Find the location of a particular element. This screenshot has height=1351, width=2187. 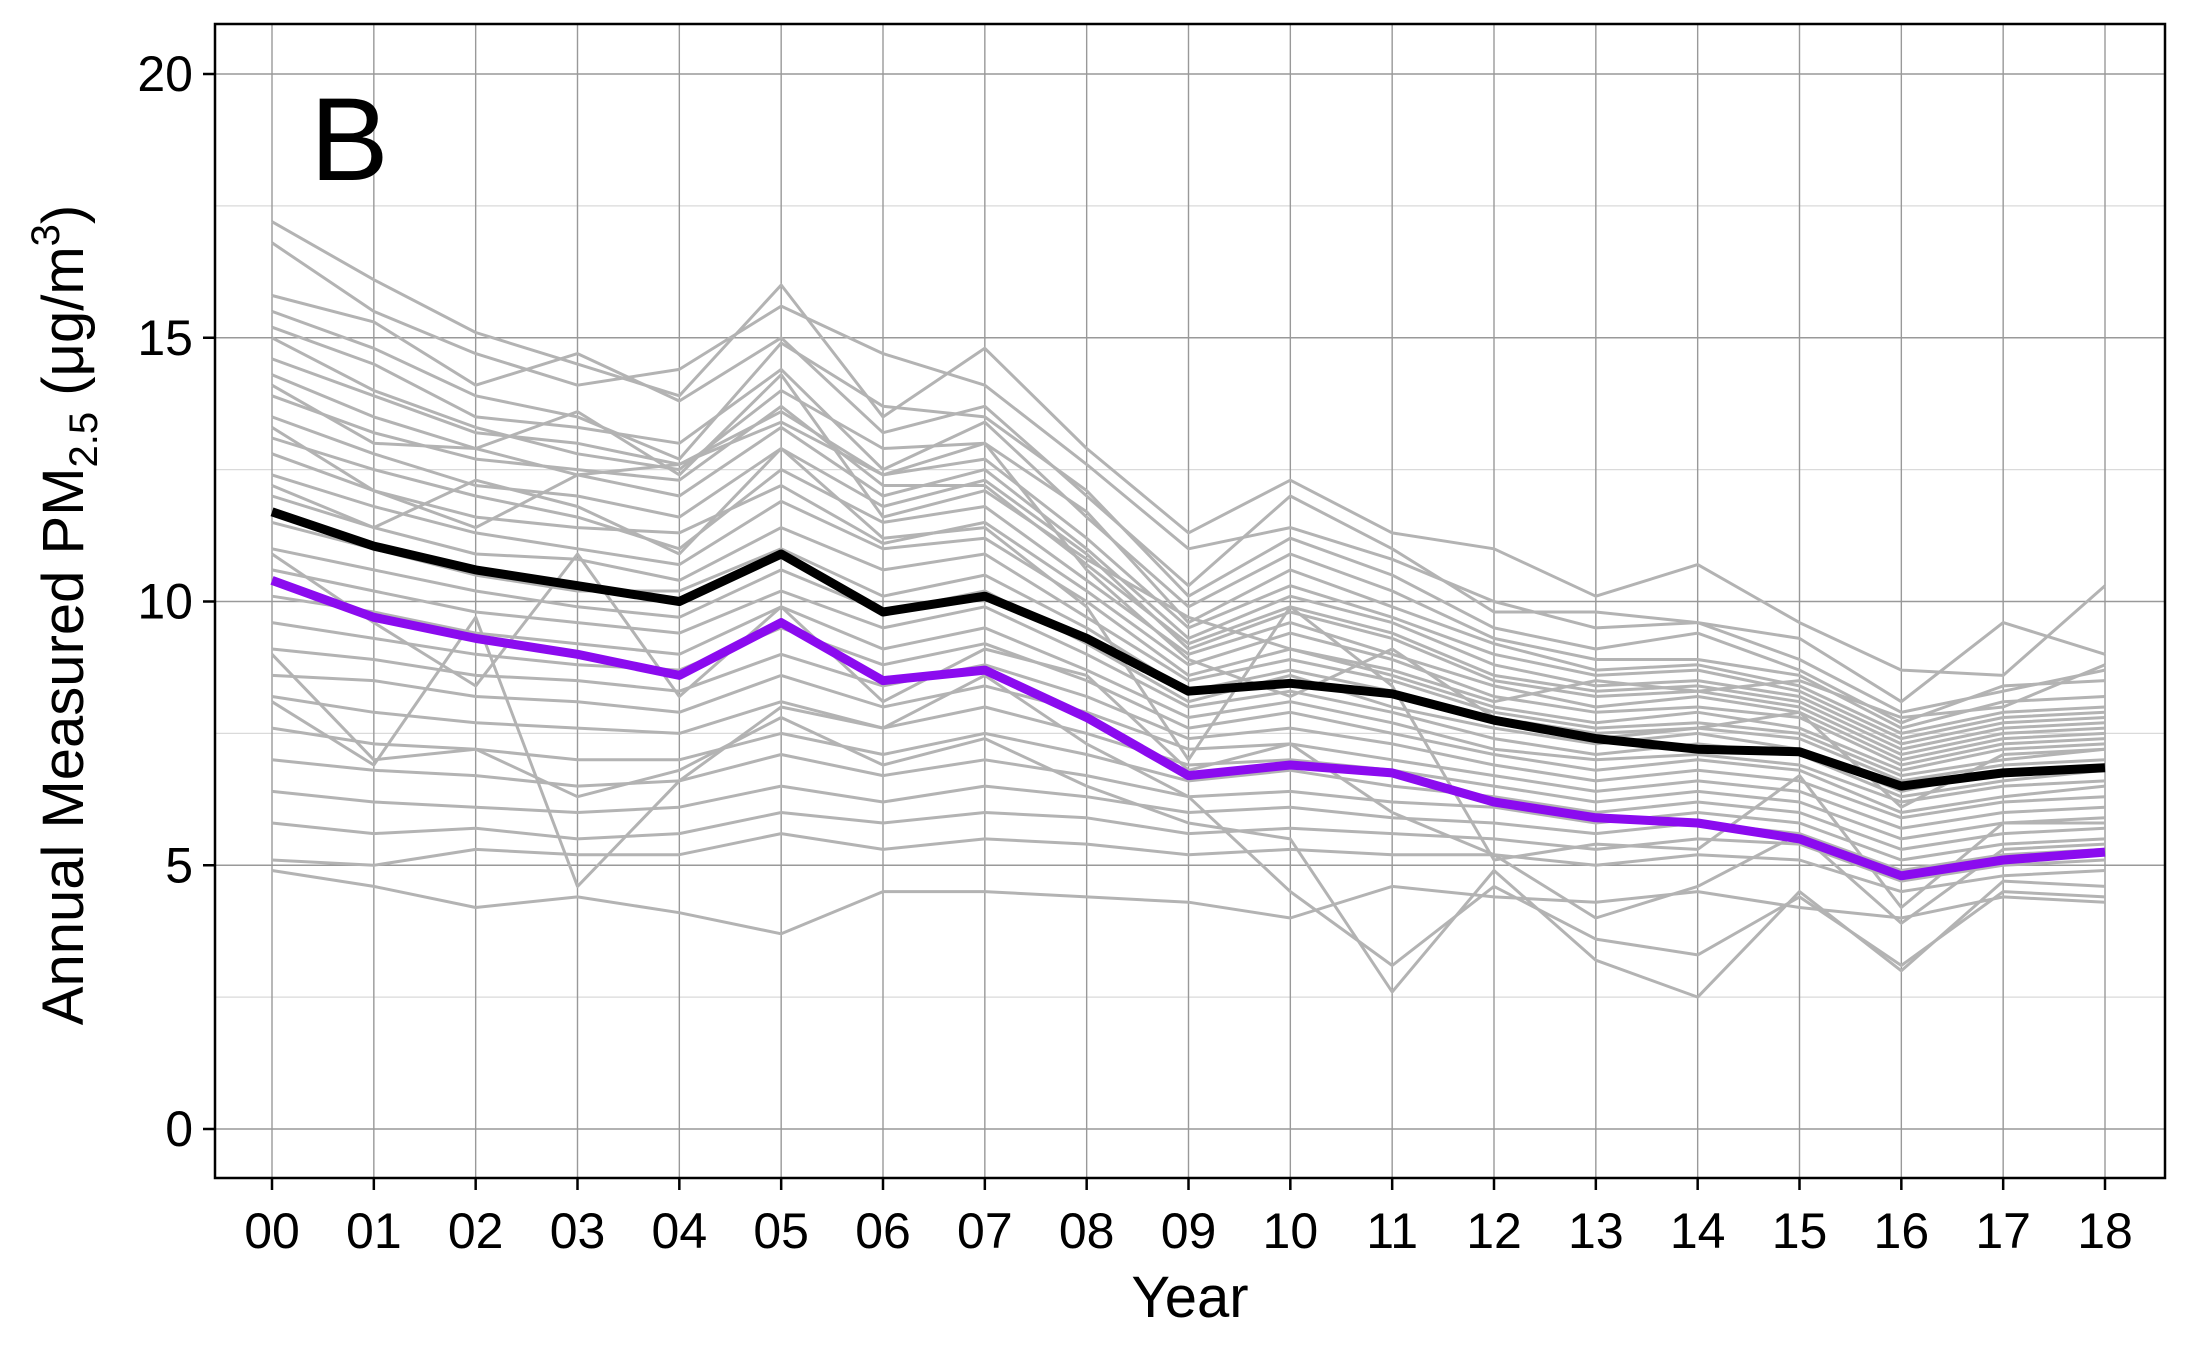

y-axis: 0 5 10 15 20 is located at coordinates (176, 601).